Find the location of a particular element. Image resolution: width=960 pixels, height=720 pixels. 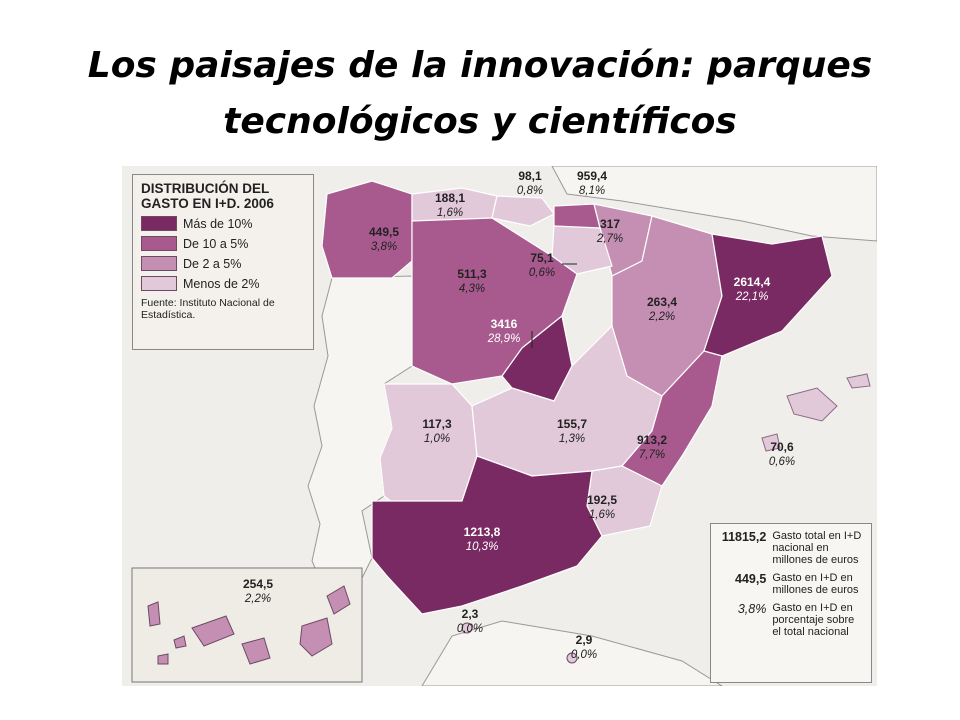

legend-label: De 2 a 5% is located at coordinates (212, 263).